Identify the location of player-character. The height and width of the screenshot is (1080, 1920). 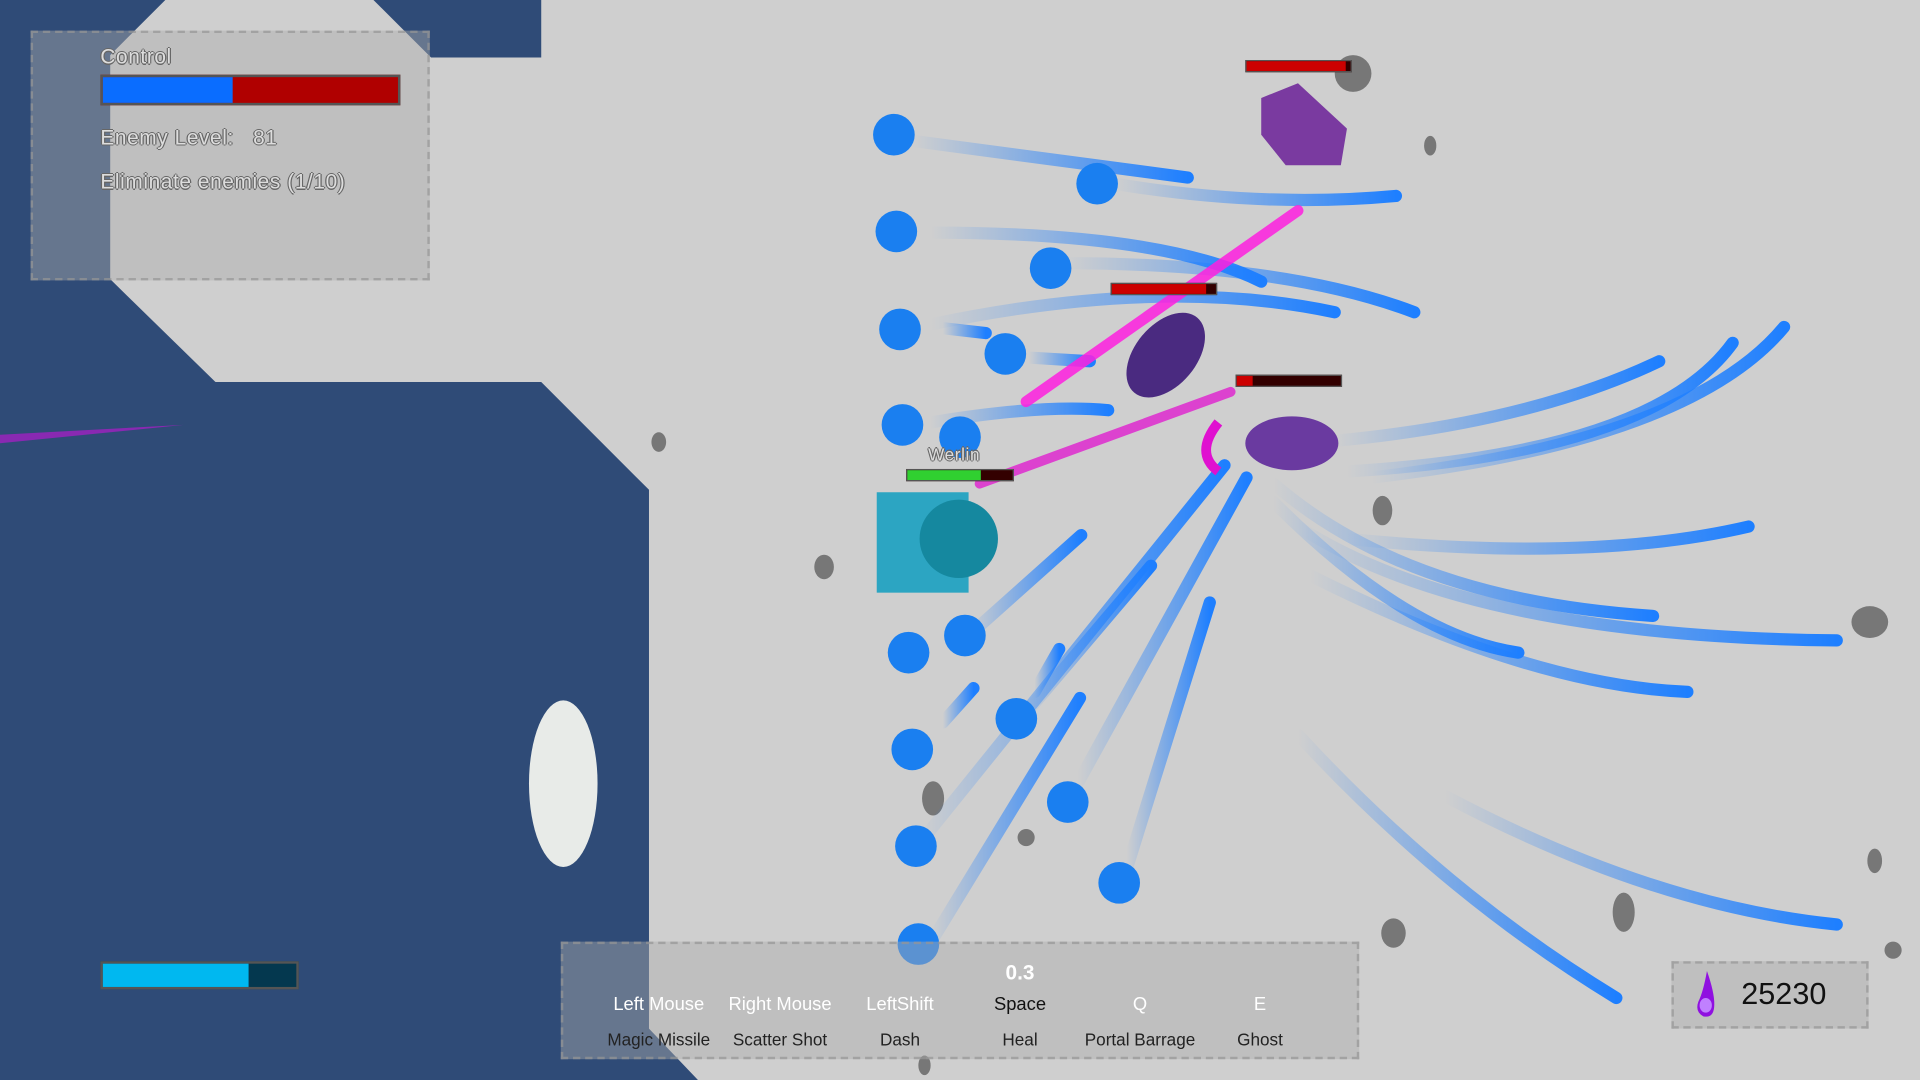
(937, 542).